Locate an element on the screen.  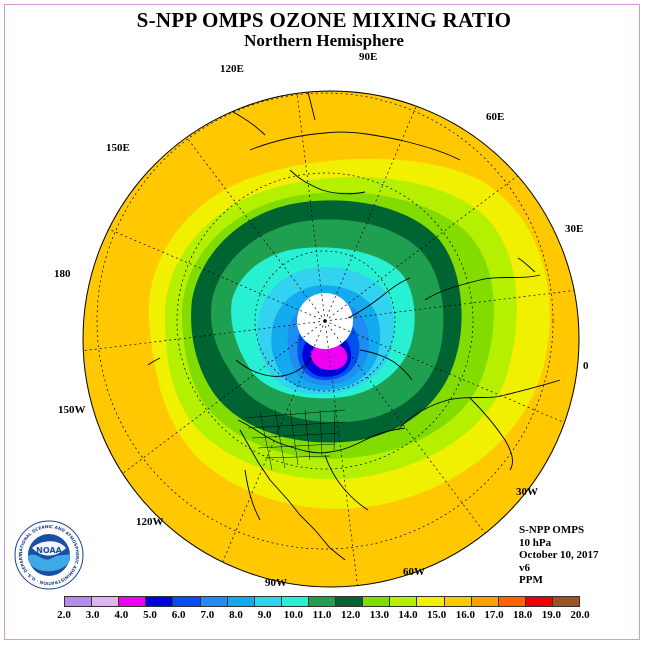
colorbar-tick-label: 11.0 is located at coordinates (322, 615).